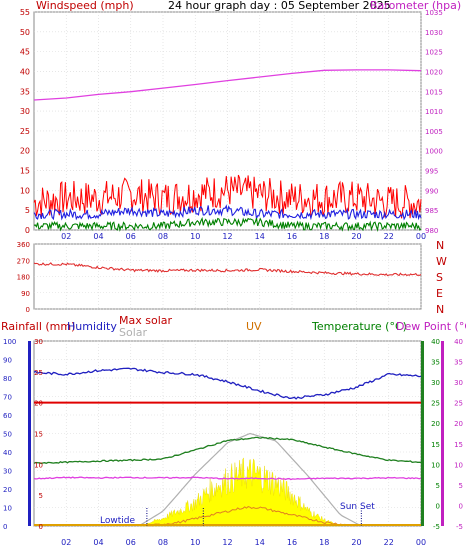 This screenshot has height=554, width=466. What do you see at coordinates (25, 111) in the screenshot?
I see `chart1-left-tick: 30` at bounding box center [25, 111].